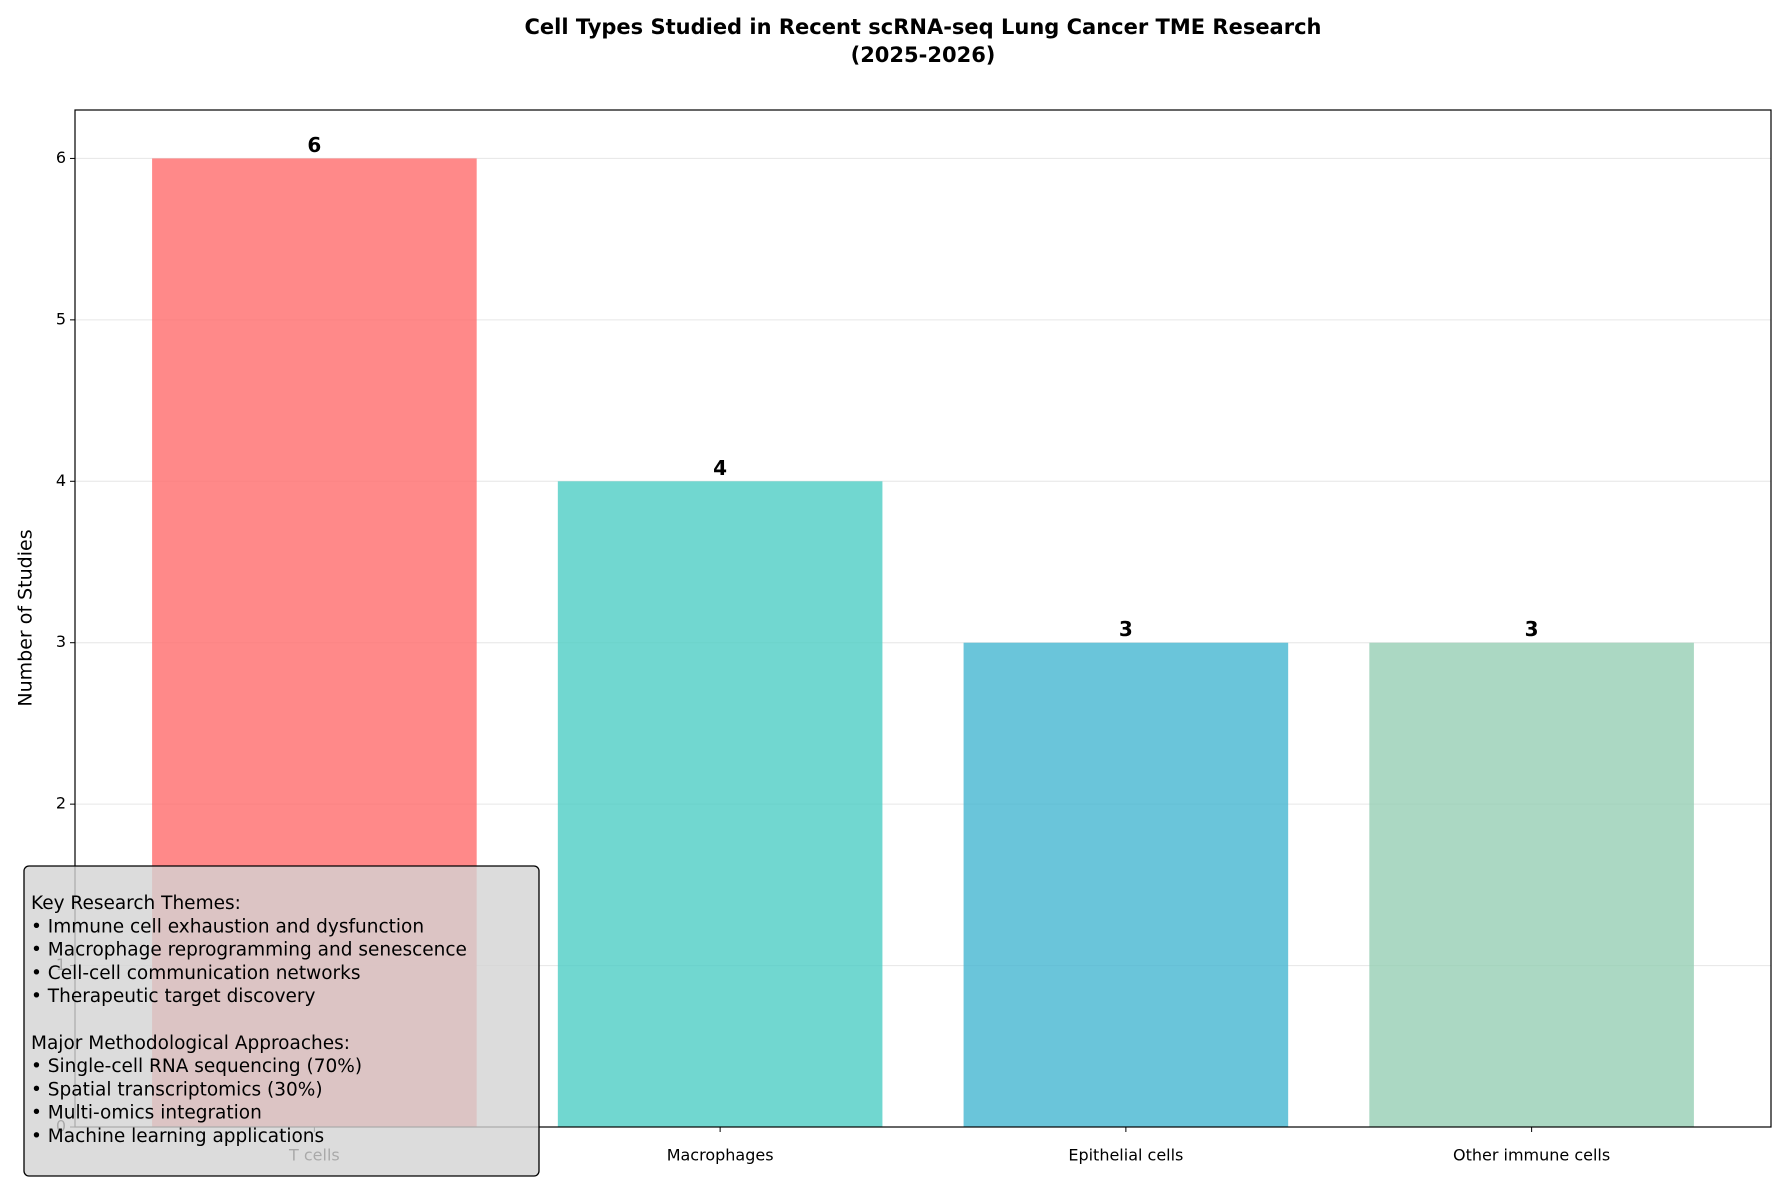 Image resolution: width=1786 pixels, height=1186 pixels. What do you see at coordinates (177, 1089) in the screenshot?
I see `annotation-line: • Spatial transcriptomics (30%)` at bounding box center [177, 1089].